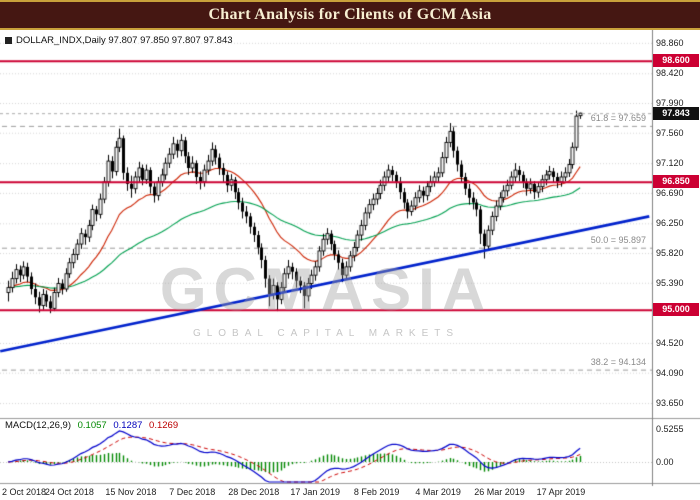  What do you see at coordinates (192, 492) in the screenshot?
I see `date-axis-label: 7 Dec 2018` at bounding box center [192, 492].